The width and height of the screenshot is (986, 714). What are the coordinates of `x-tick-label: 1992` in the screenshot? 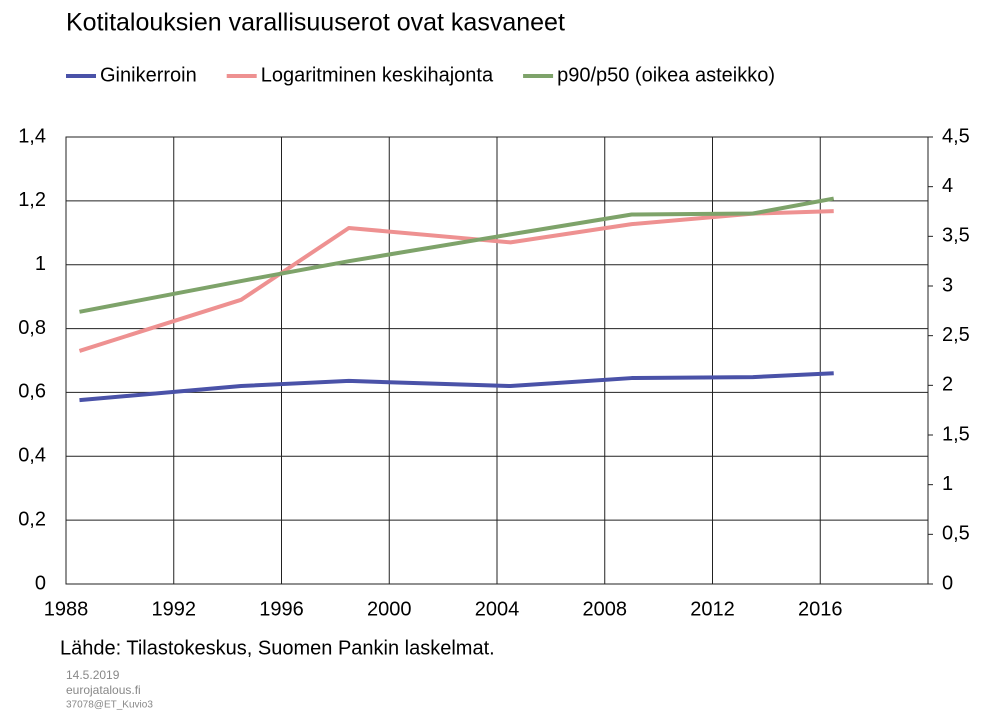 It's located at (174, 609).